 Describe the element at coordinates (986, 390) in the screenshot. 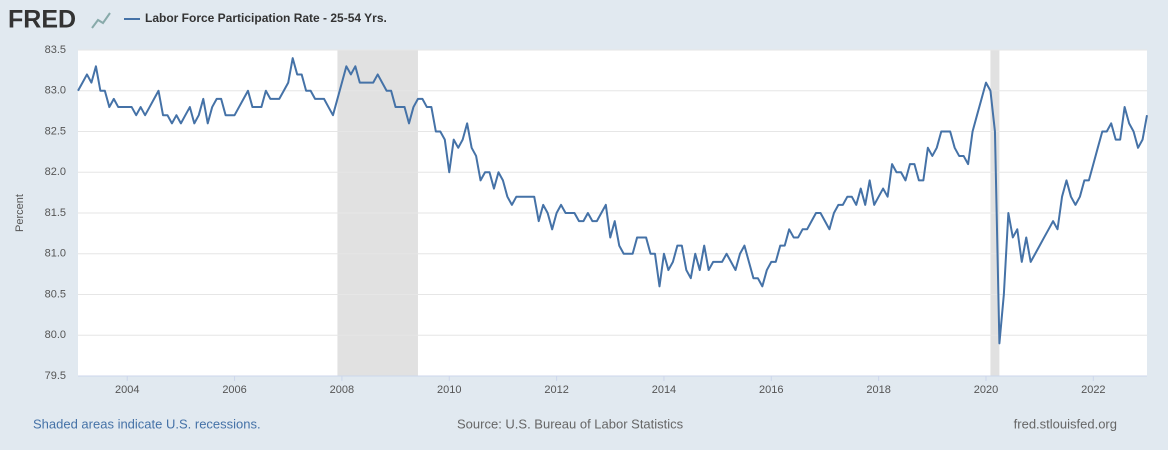

I see `x-tick-label: 2020` at that location.